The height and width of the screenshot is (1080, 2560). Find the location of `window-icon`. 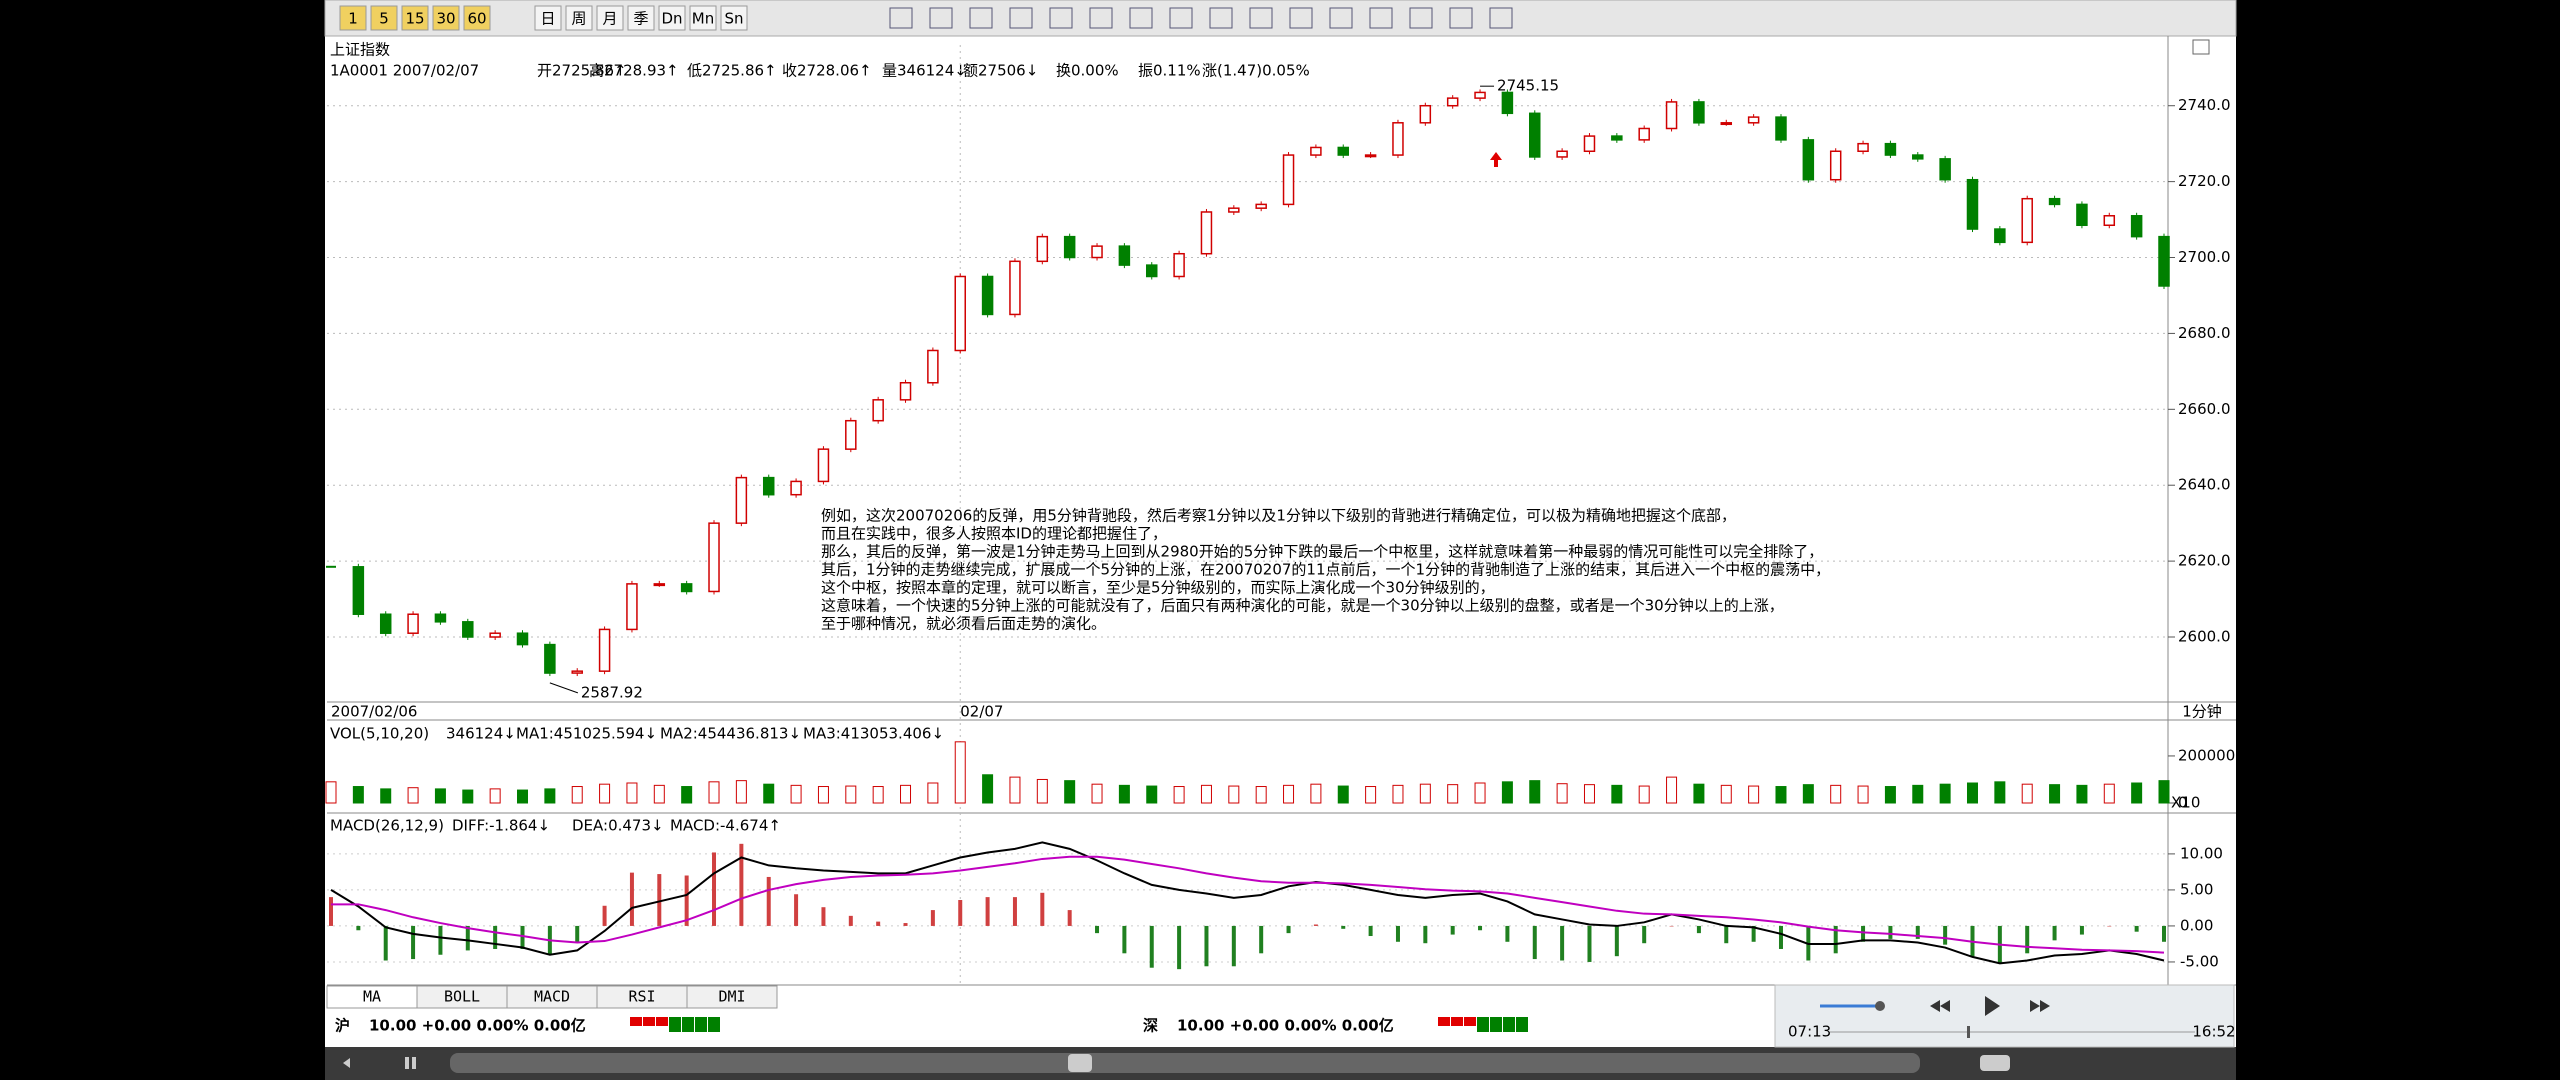

window-icon is located at coordinates (2201, 47).